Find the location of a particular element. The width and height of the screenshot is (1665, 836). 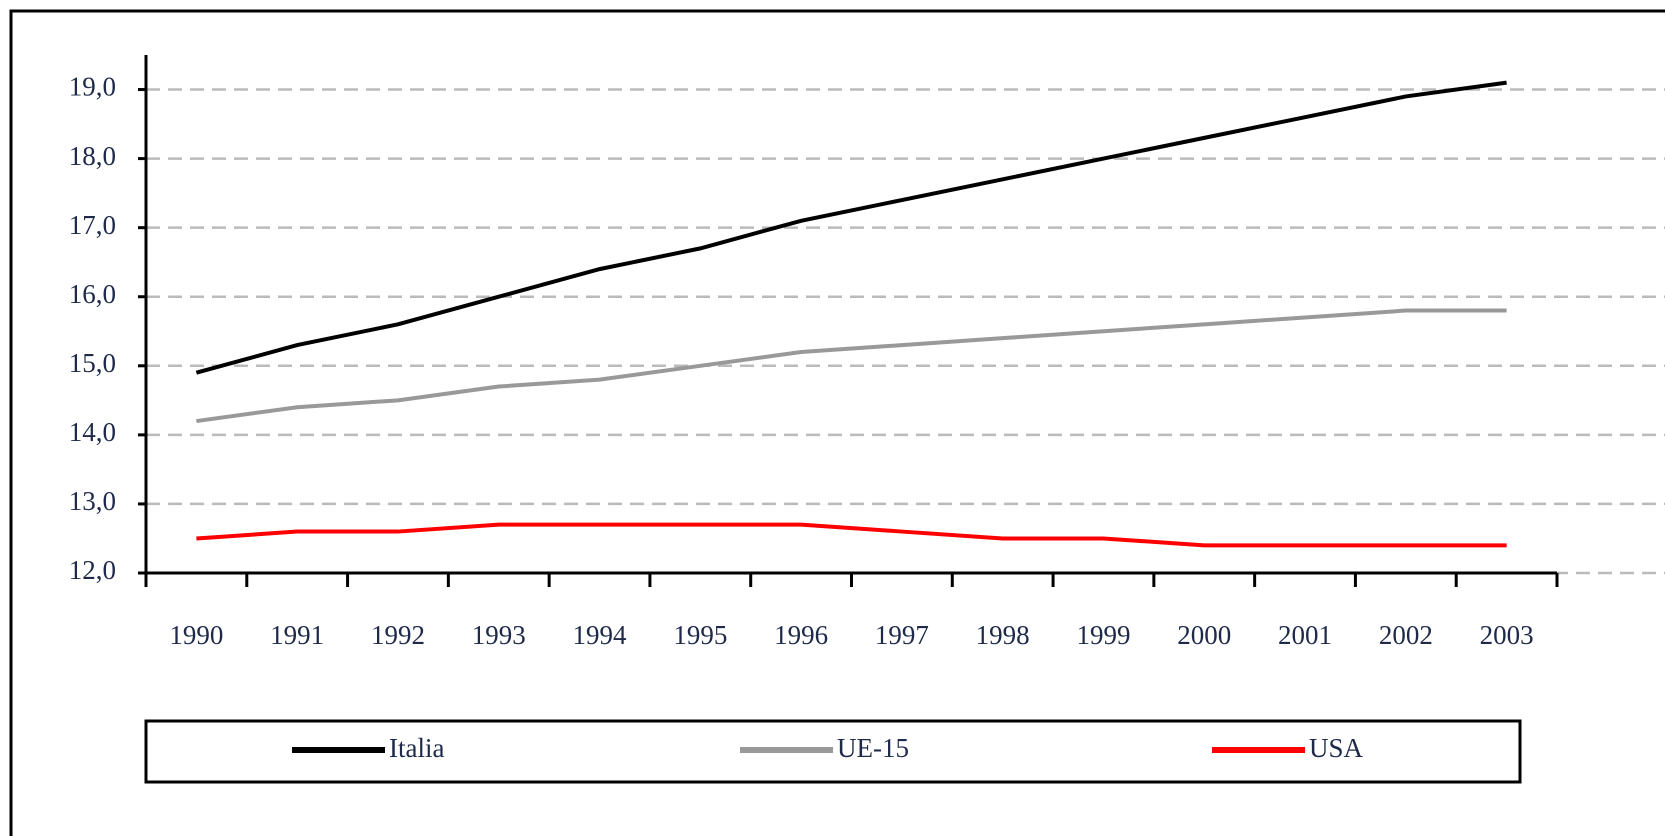

x-tick-label: 1990 is located at coordinates (196, 635).